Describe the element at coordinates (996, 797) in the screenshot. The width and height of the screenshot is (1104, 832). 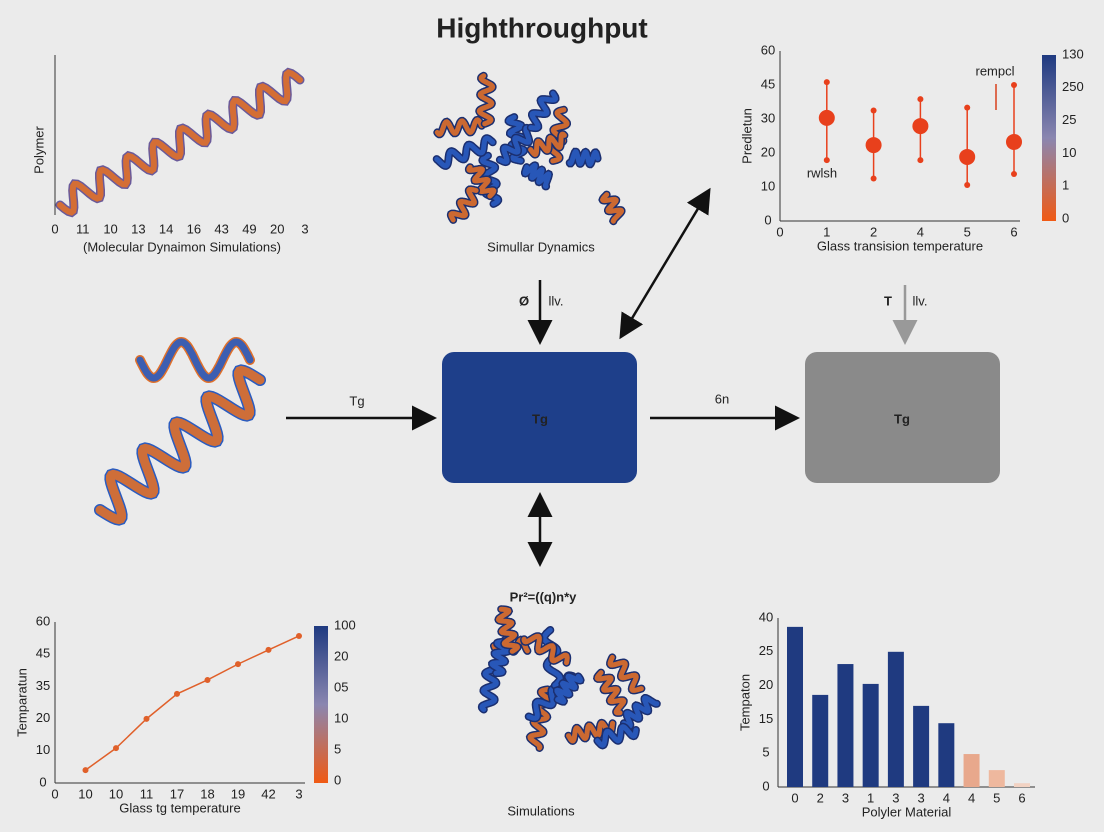
I see `x-tick-label: 5` at that location.